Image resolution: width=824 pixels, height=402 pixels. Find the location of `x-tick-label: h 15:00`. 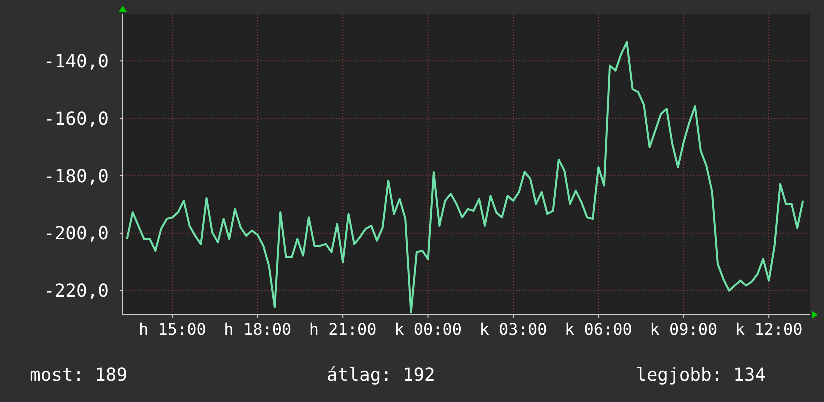

x-tick-label: h 15:00 is located at coordinates (172, 329).